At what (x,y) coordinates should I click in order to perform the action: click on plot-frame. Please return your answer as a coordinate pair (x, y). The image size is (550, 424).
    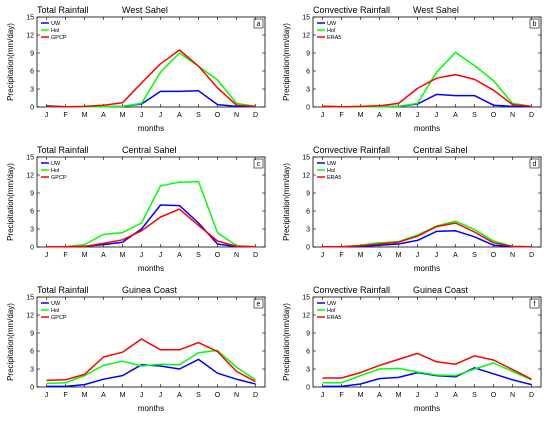
    Looking at the image, I should click on (151, 342).